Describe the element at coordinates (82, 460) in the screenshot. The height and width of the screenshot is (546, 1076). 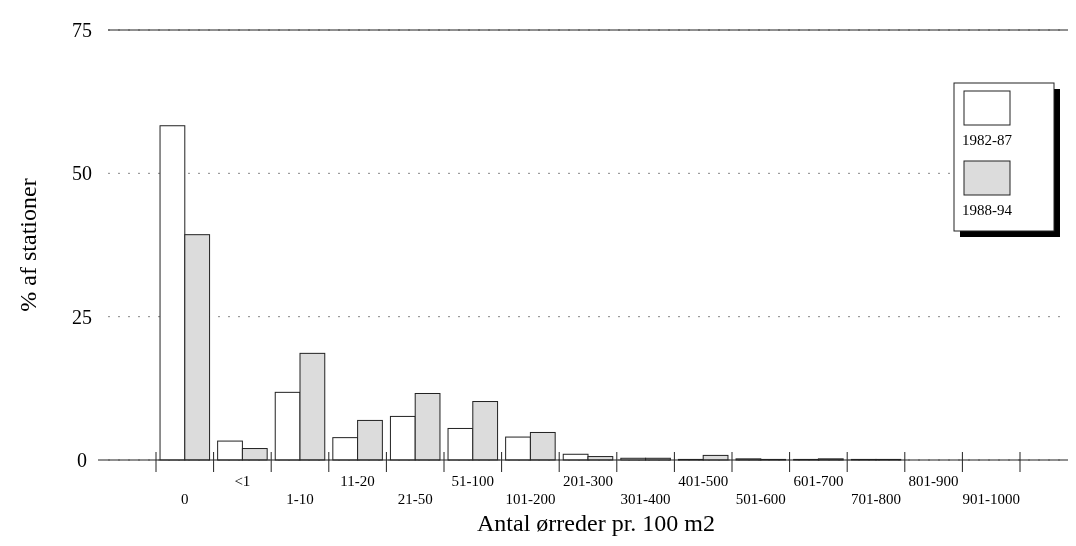
I see `y-tick-label: 0` at that location.